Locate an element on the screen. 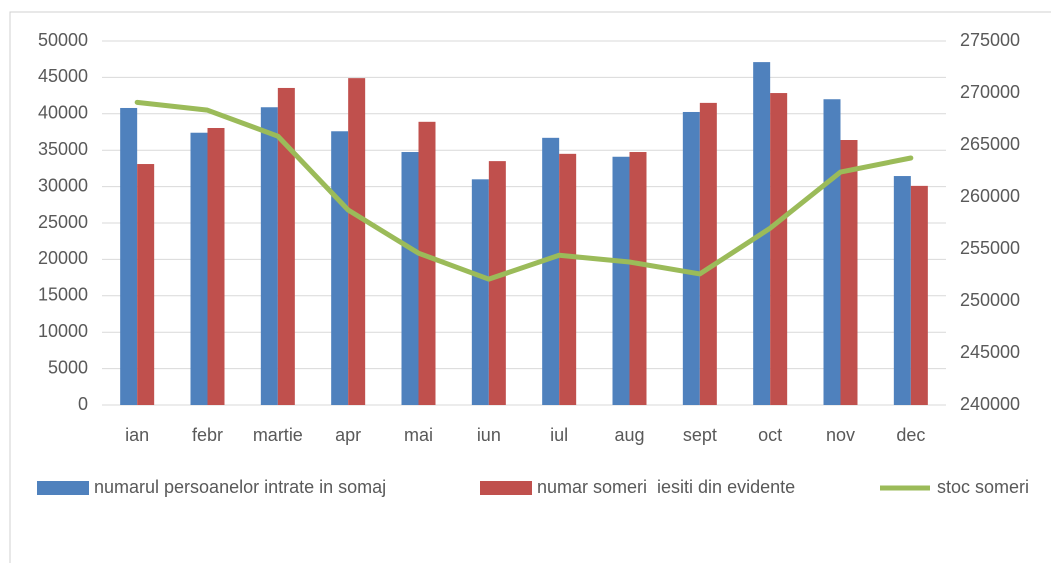 The height and width of the screenshot is (563, 1051). y2-tick-label: 275000 is located at coordinates (990, 40).